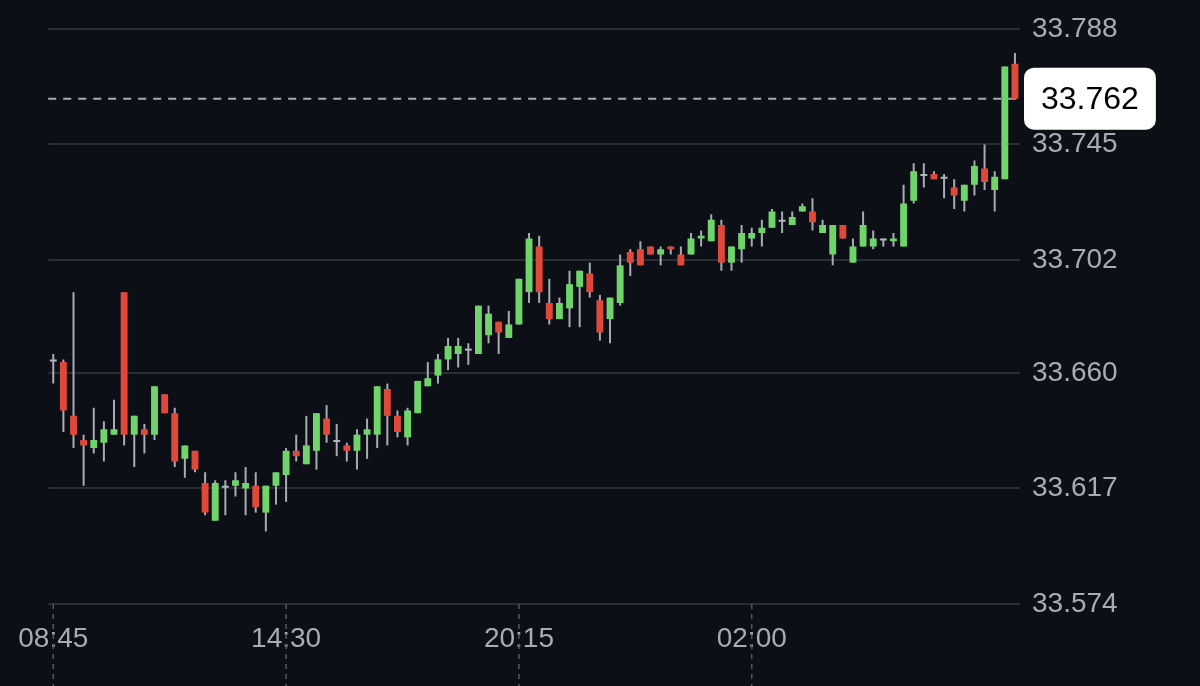 The width and height of the screenshot is (1200, 686). Describe the element at coordinates (1075, 371) in the screenshot. I see `y-tick-label: 33.660` at that location.